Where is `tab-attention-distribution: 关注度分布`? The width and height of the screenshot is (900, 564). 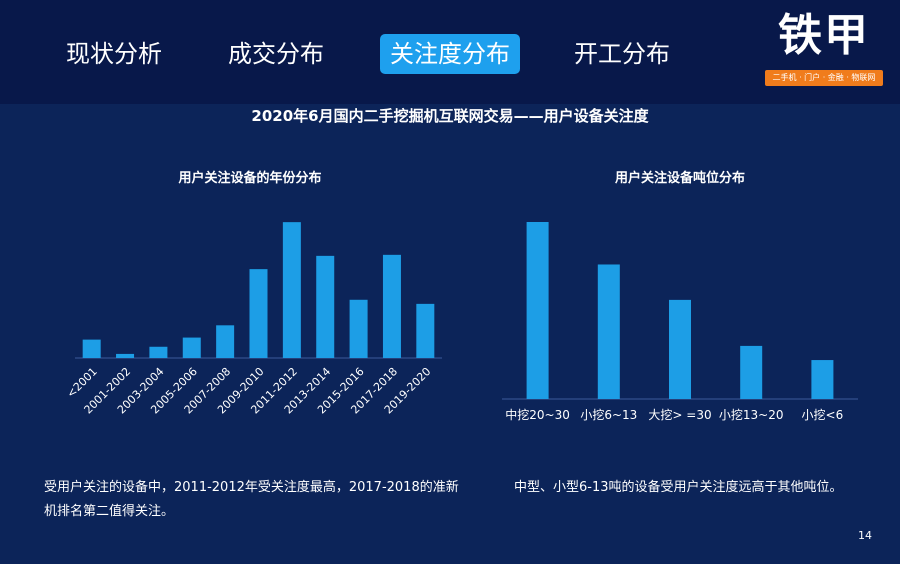
tab-attention-distribution: 关注度分布 is located at coordinates (450, 54).